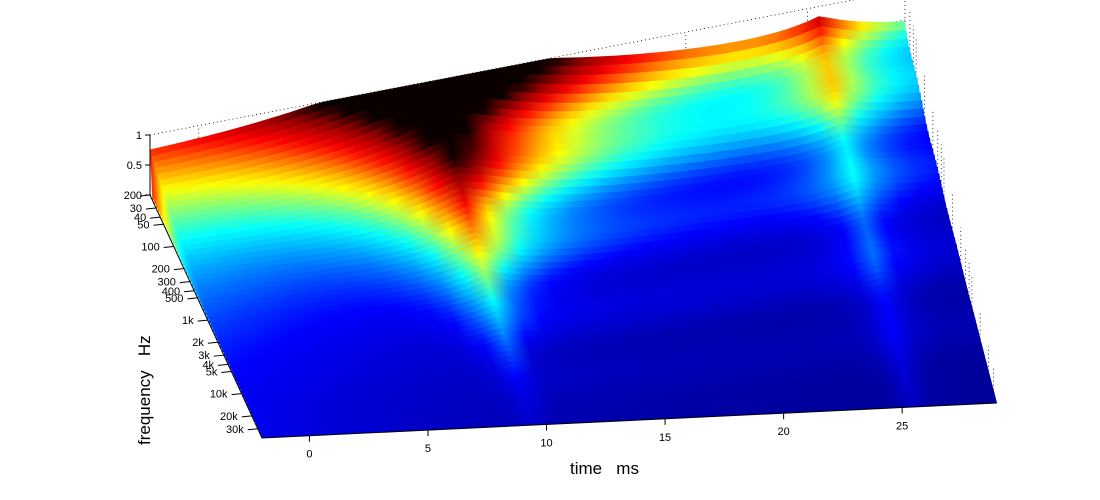 The image size is (1100, 500). What do you see at coordinates (783, 432) in the screenshot?
I see `x-tick-label: 20` at bounding box center [783, 432].